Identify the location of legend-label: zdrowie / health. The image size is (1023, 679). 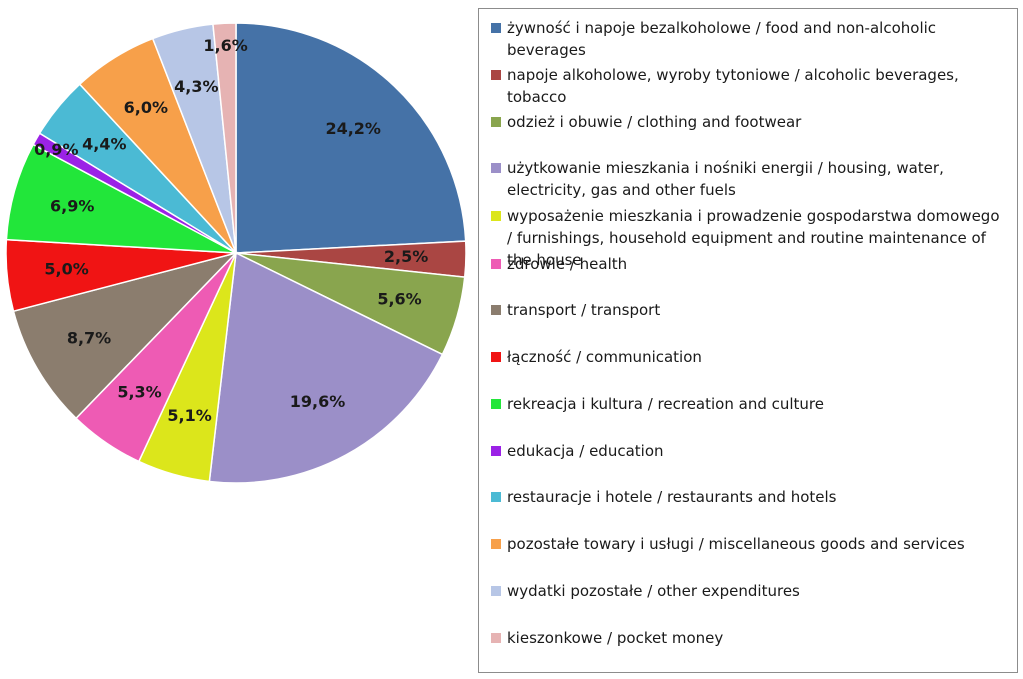
(567, 264).